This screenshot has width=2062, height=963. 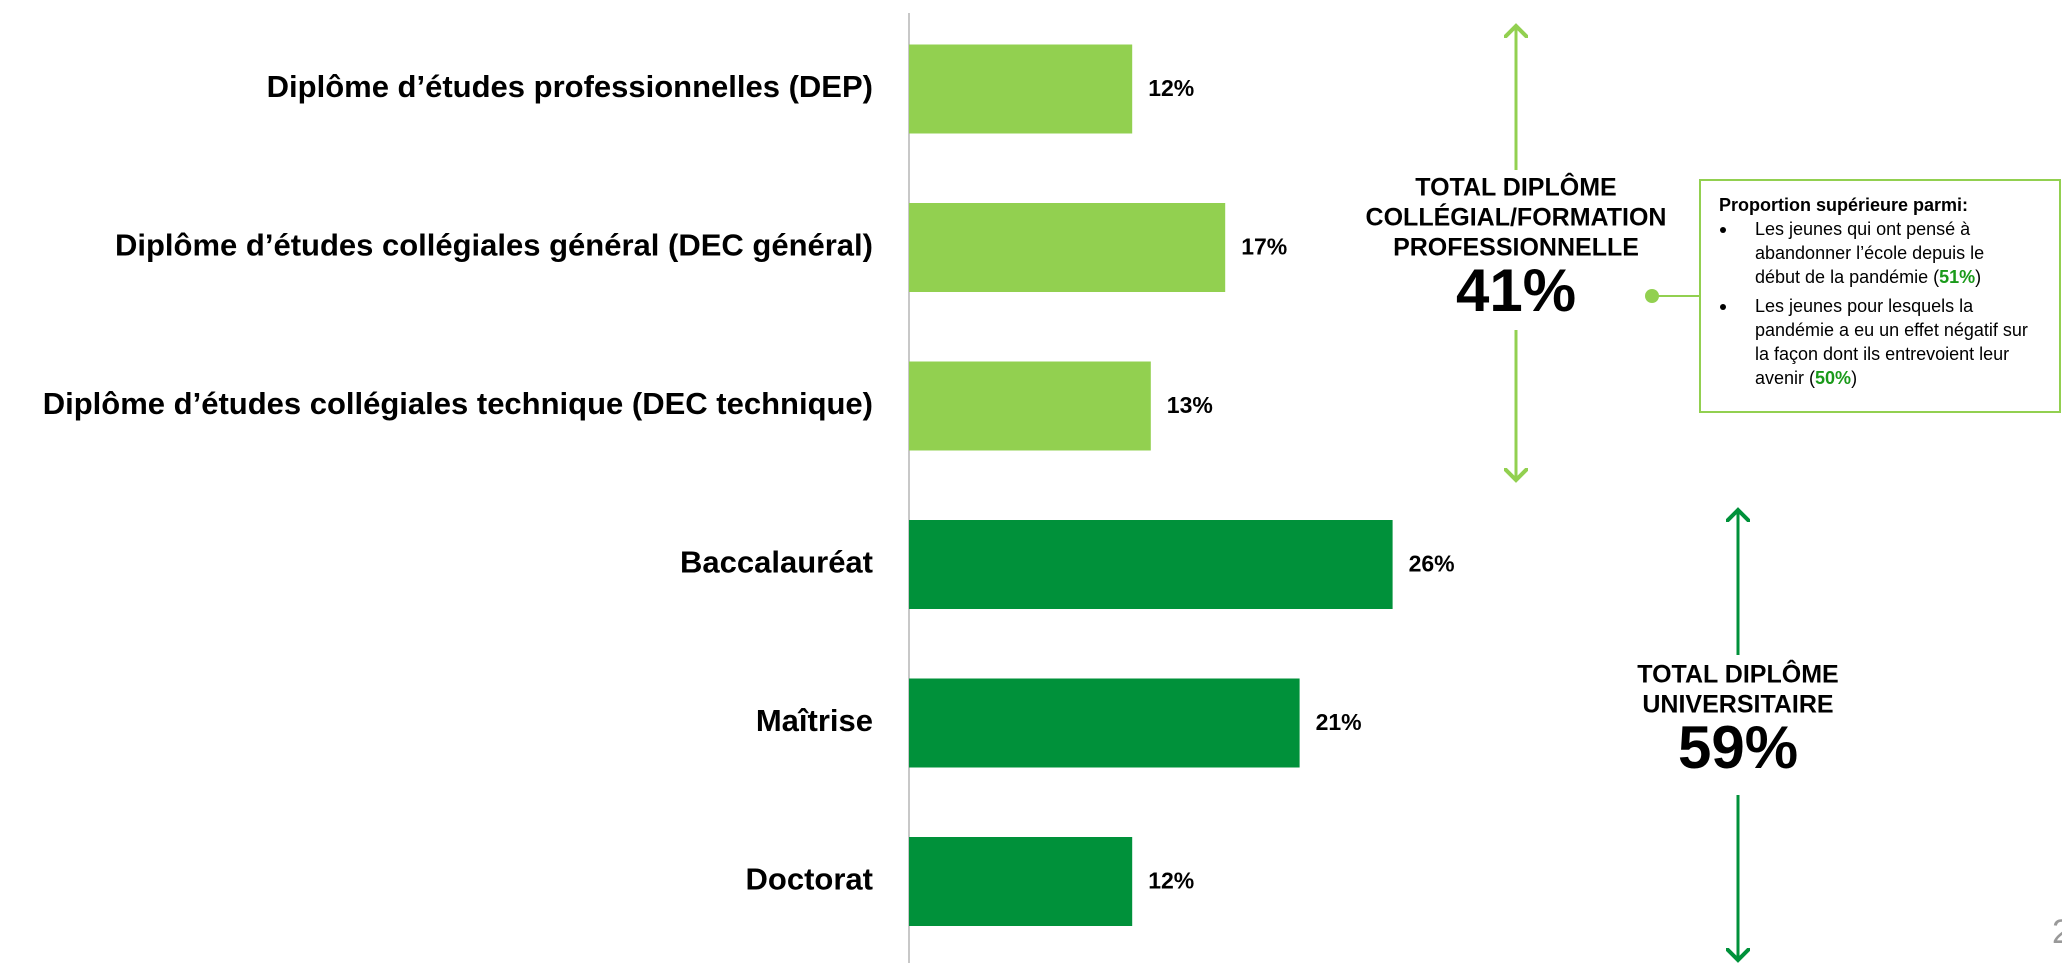 I want to click on group-title: UNIVERSITAIRE, so click(x=1737, y=705).